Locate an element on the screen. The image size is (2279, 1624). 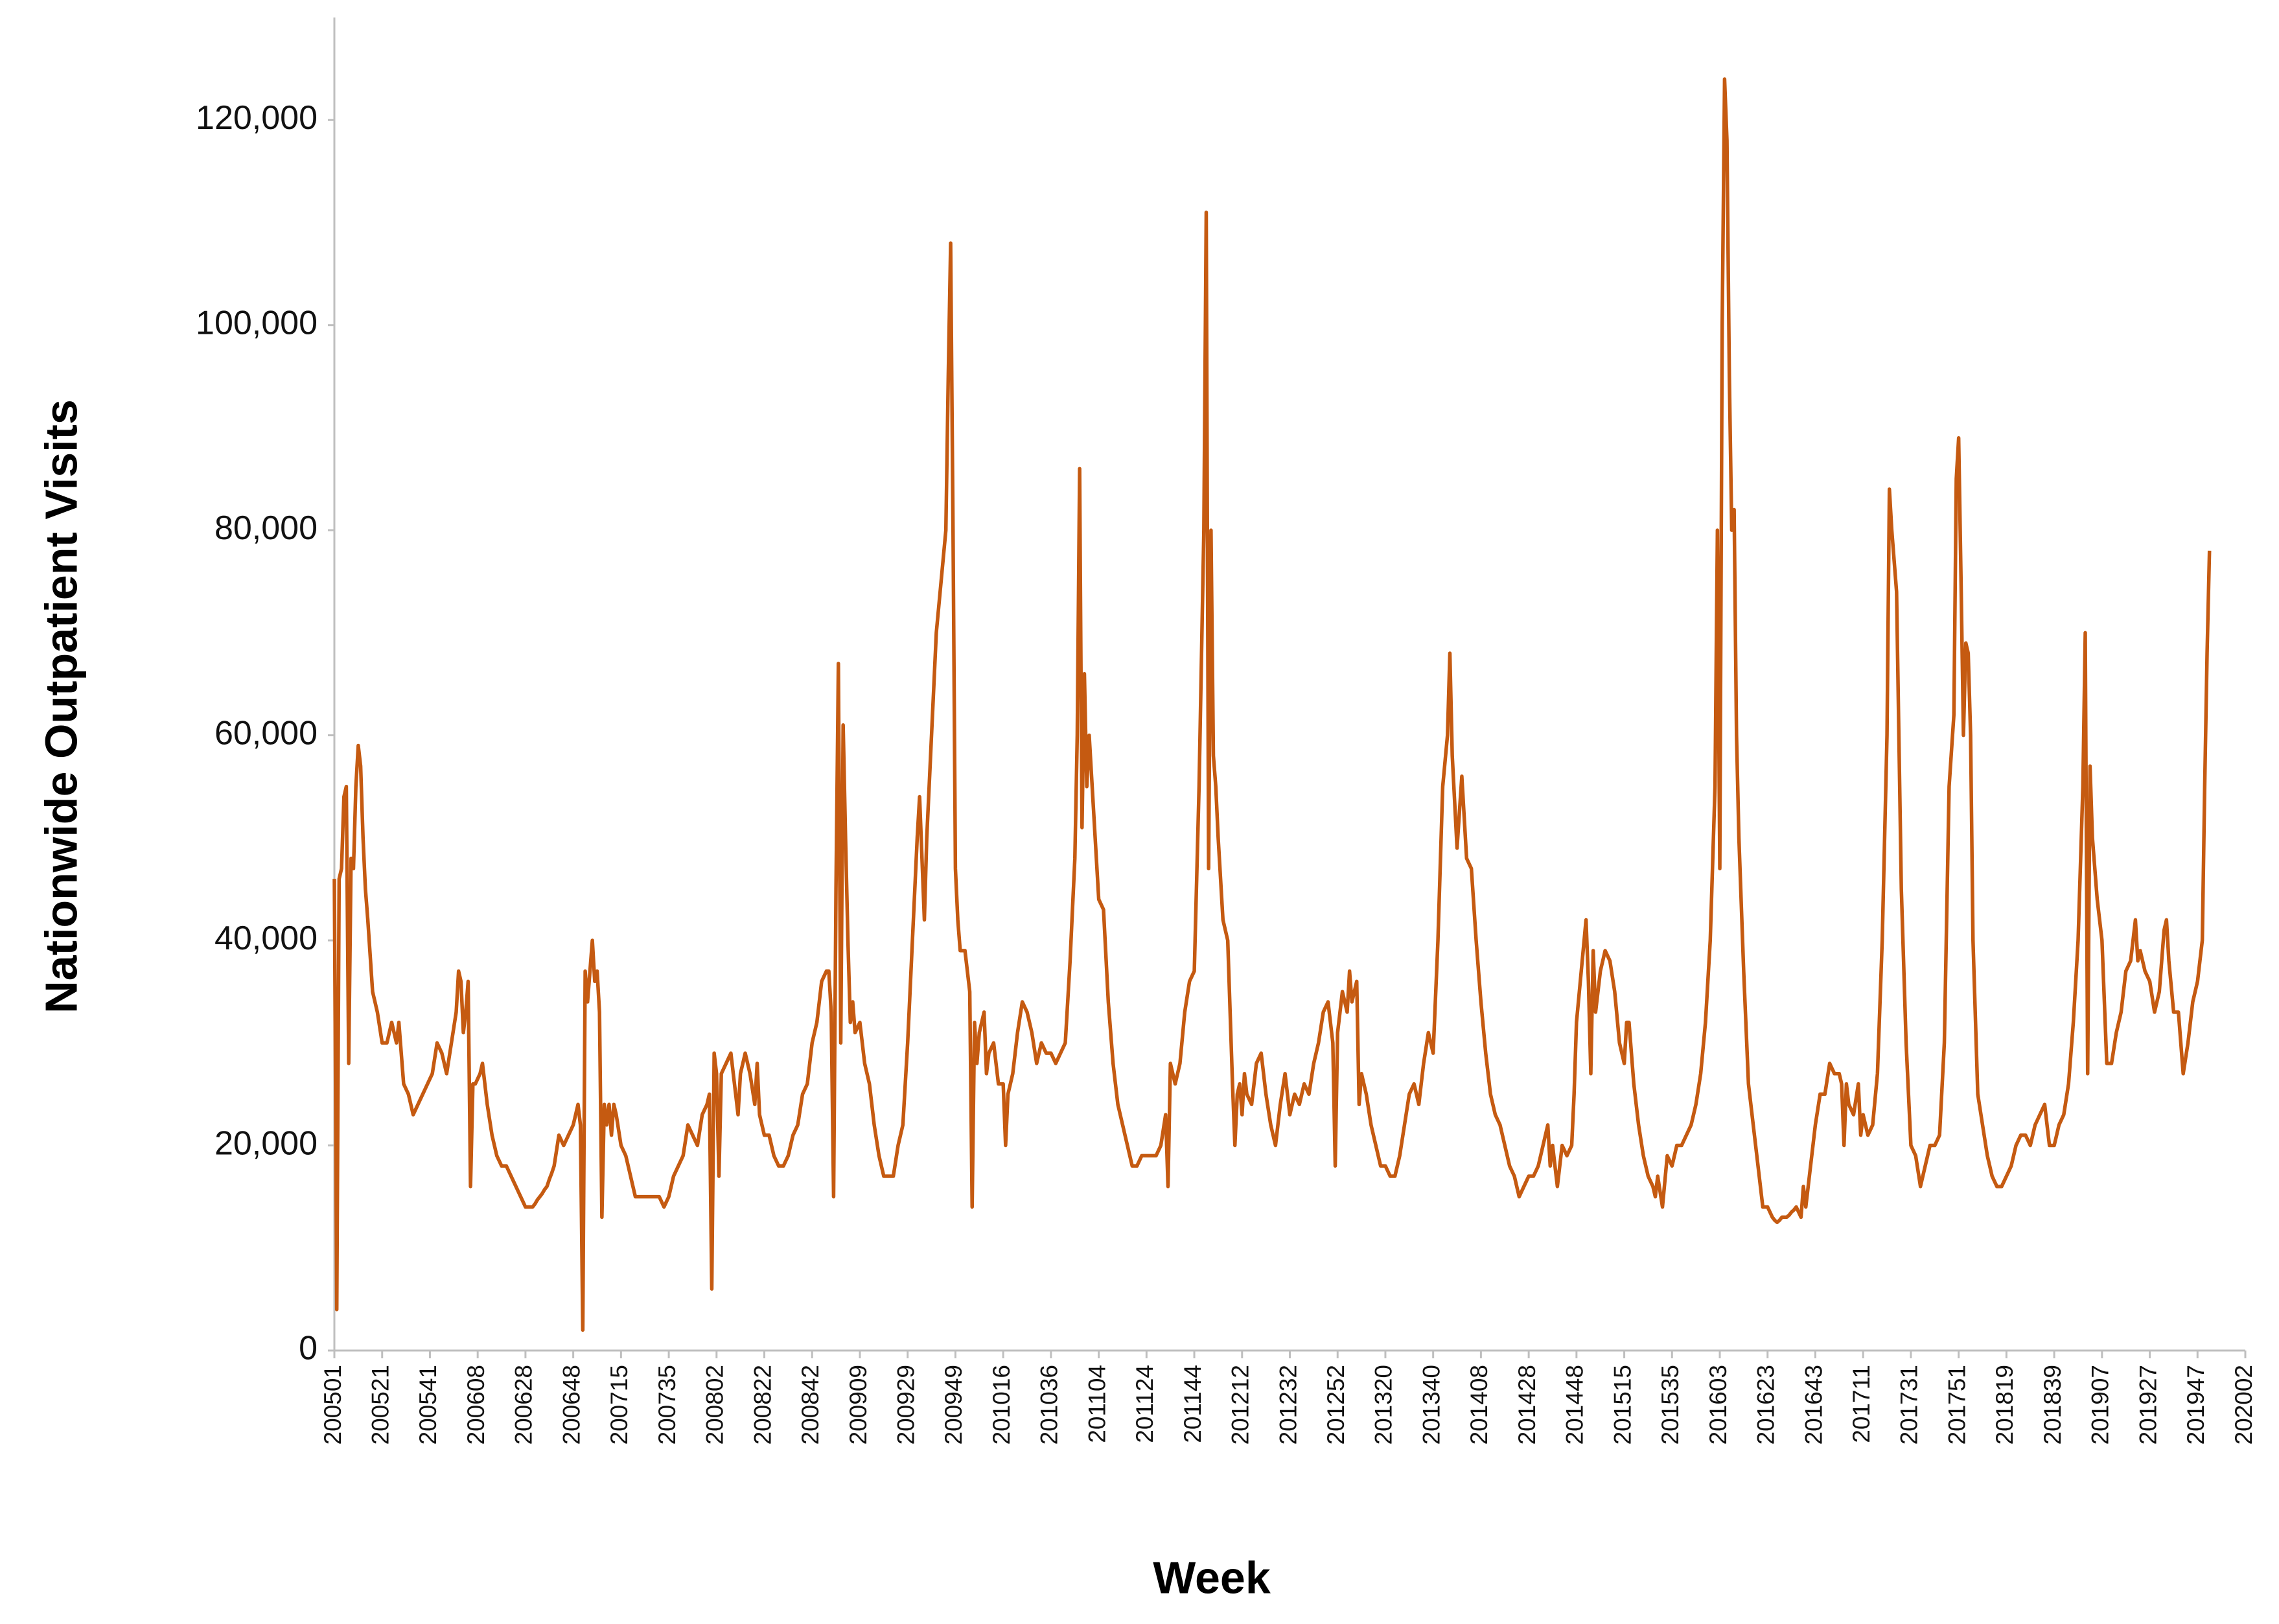
x-tick-label: 200802 is located at coordinates (715, 1404).